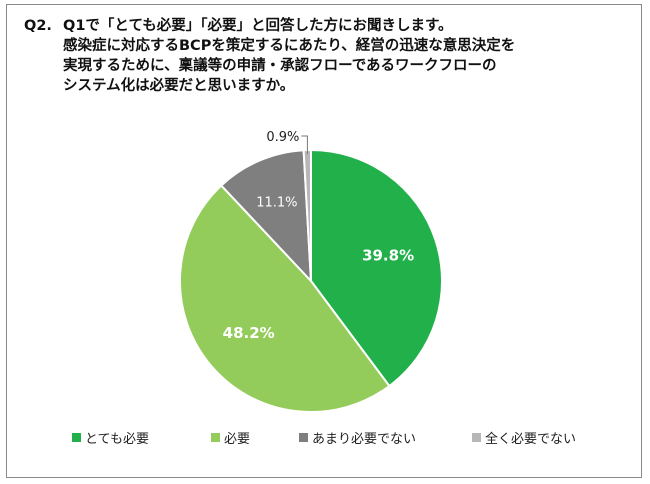 This screenshot has width=650, height=484. What do you see at coordinates (377, 268) in the screenshot?
I see `slice-very-necessary` at bounding box center [377, 268].